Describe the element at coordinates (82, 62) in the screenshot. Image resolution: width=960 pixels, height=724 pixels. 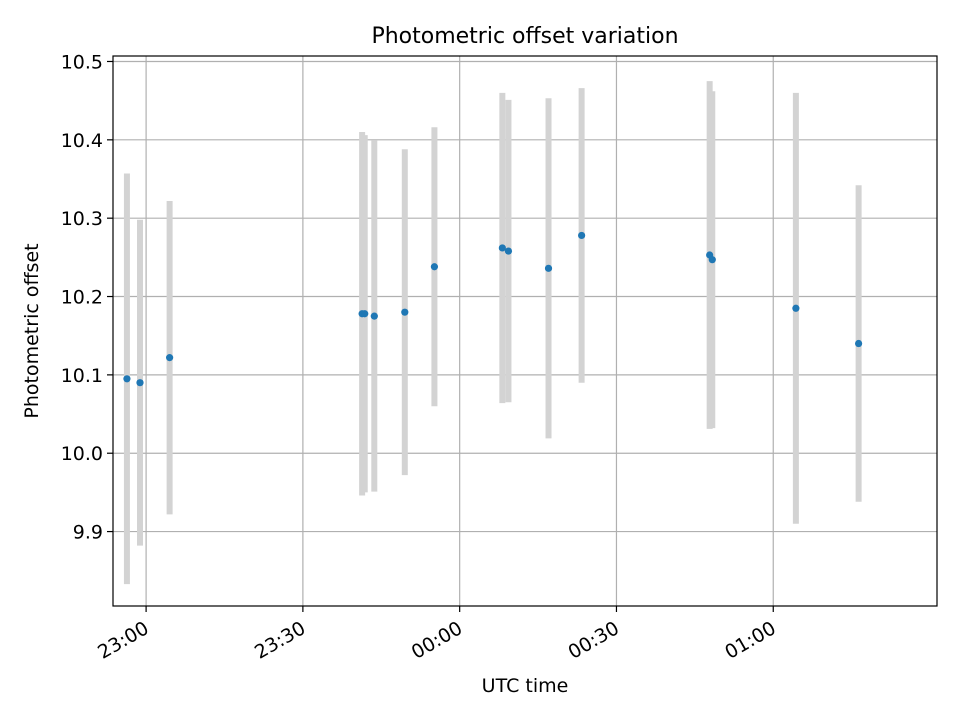
I see `y-tick-label: 10.5` at that location.